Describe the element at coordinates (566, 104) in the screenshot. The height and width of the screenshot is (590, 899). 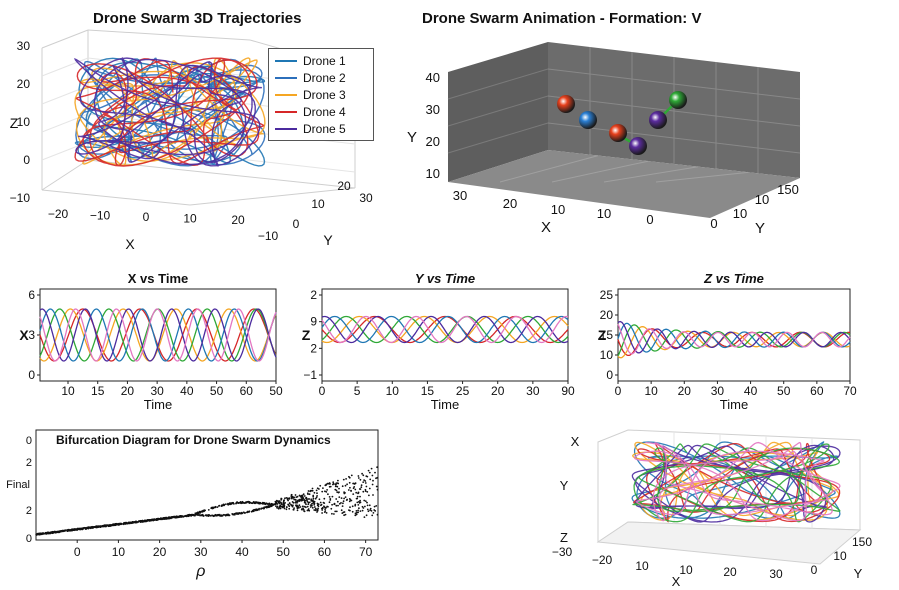
I see `drone-marker` at that location.